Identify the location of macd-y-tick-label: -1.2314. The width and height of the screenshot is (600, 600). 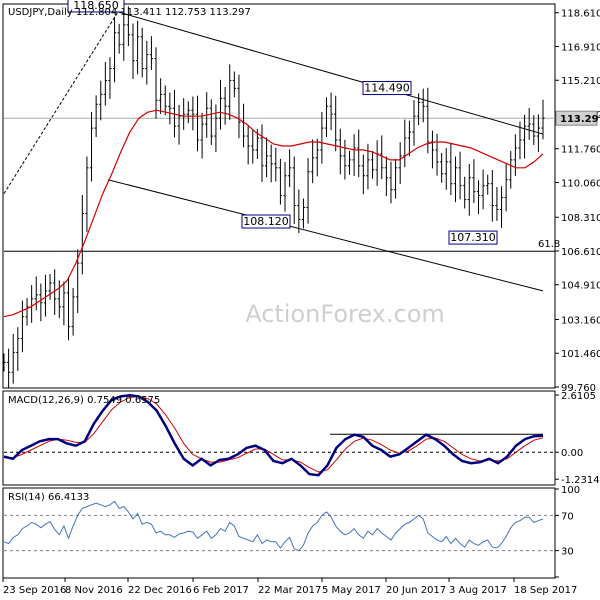
(580, 480).